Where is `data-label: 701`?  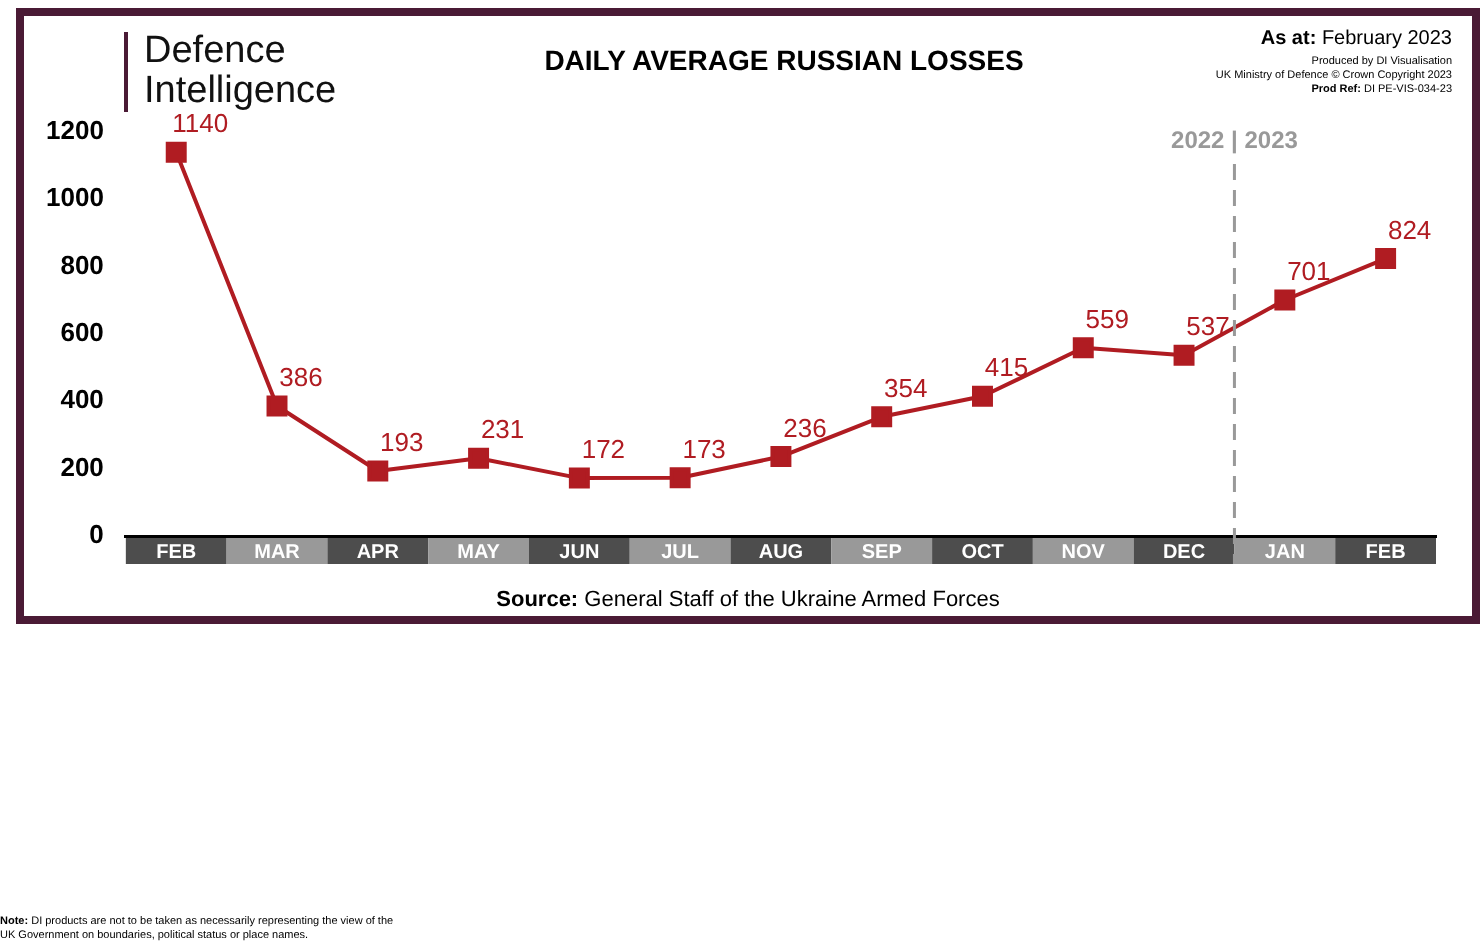 data-label: 701 is located at coordinates (1309, 271).